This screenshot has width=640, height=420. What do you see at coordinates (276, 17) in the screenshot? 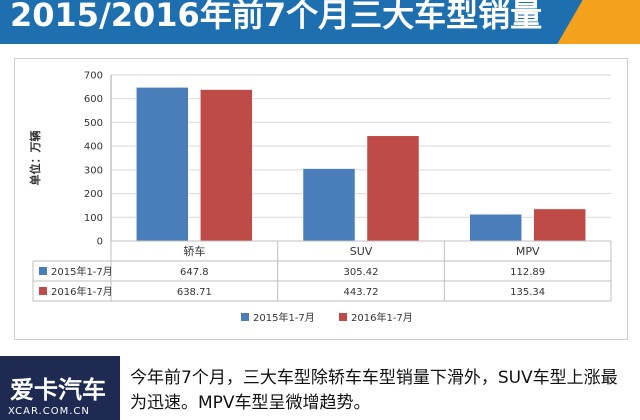
I see `page-title: 2015/2016年前7个月三大车型销量` at bounding box center [276, 17].